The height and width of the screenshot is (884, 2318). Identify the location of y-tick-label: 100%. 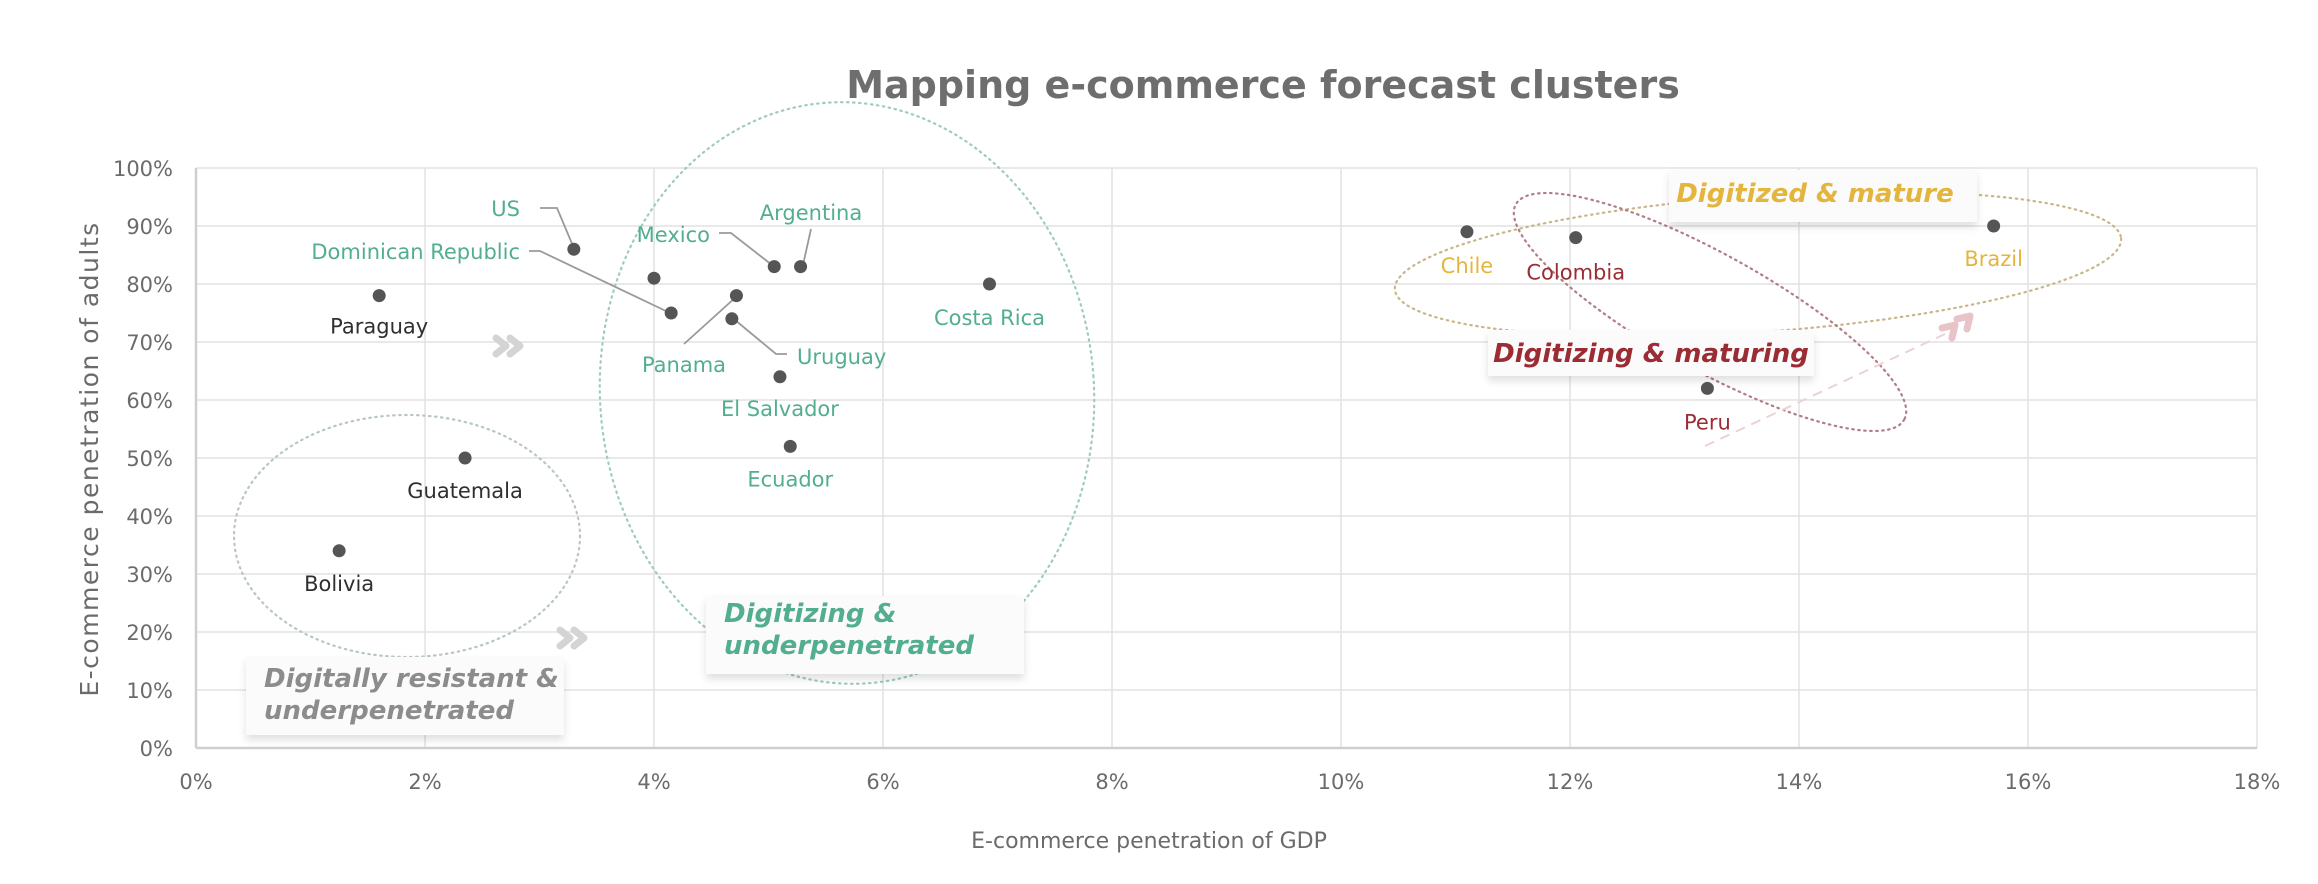
(143, 169).